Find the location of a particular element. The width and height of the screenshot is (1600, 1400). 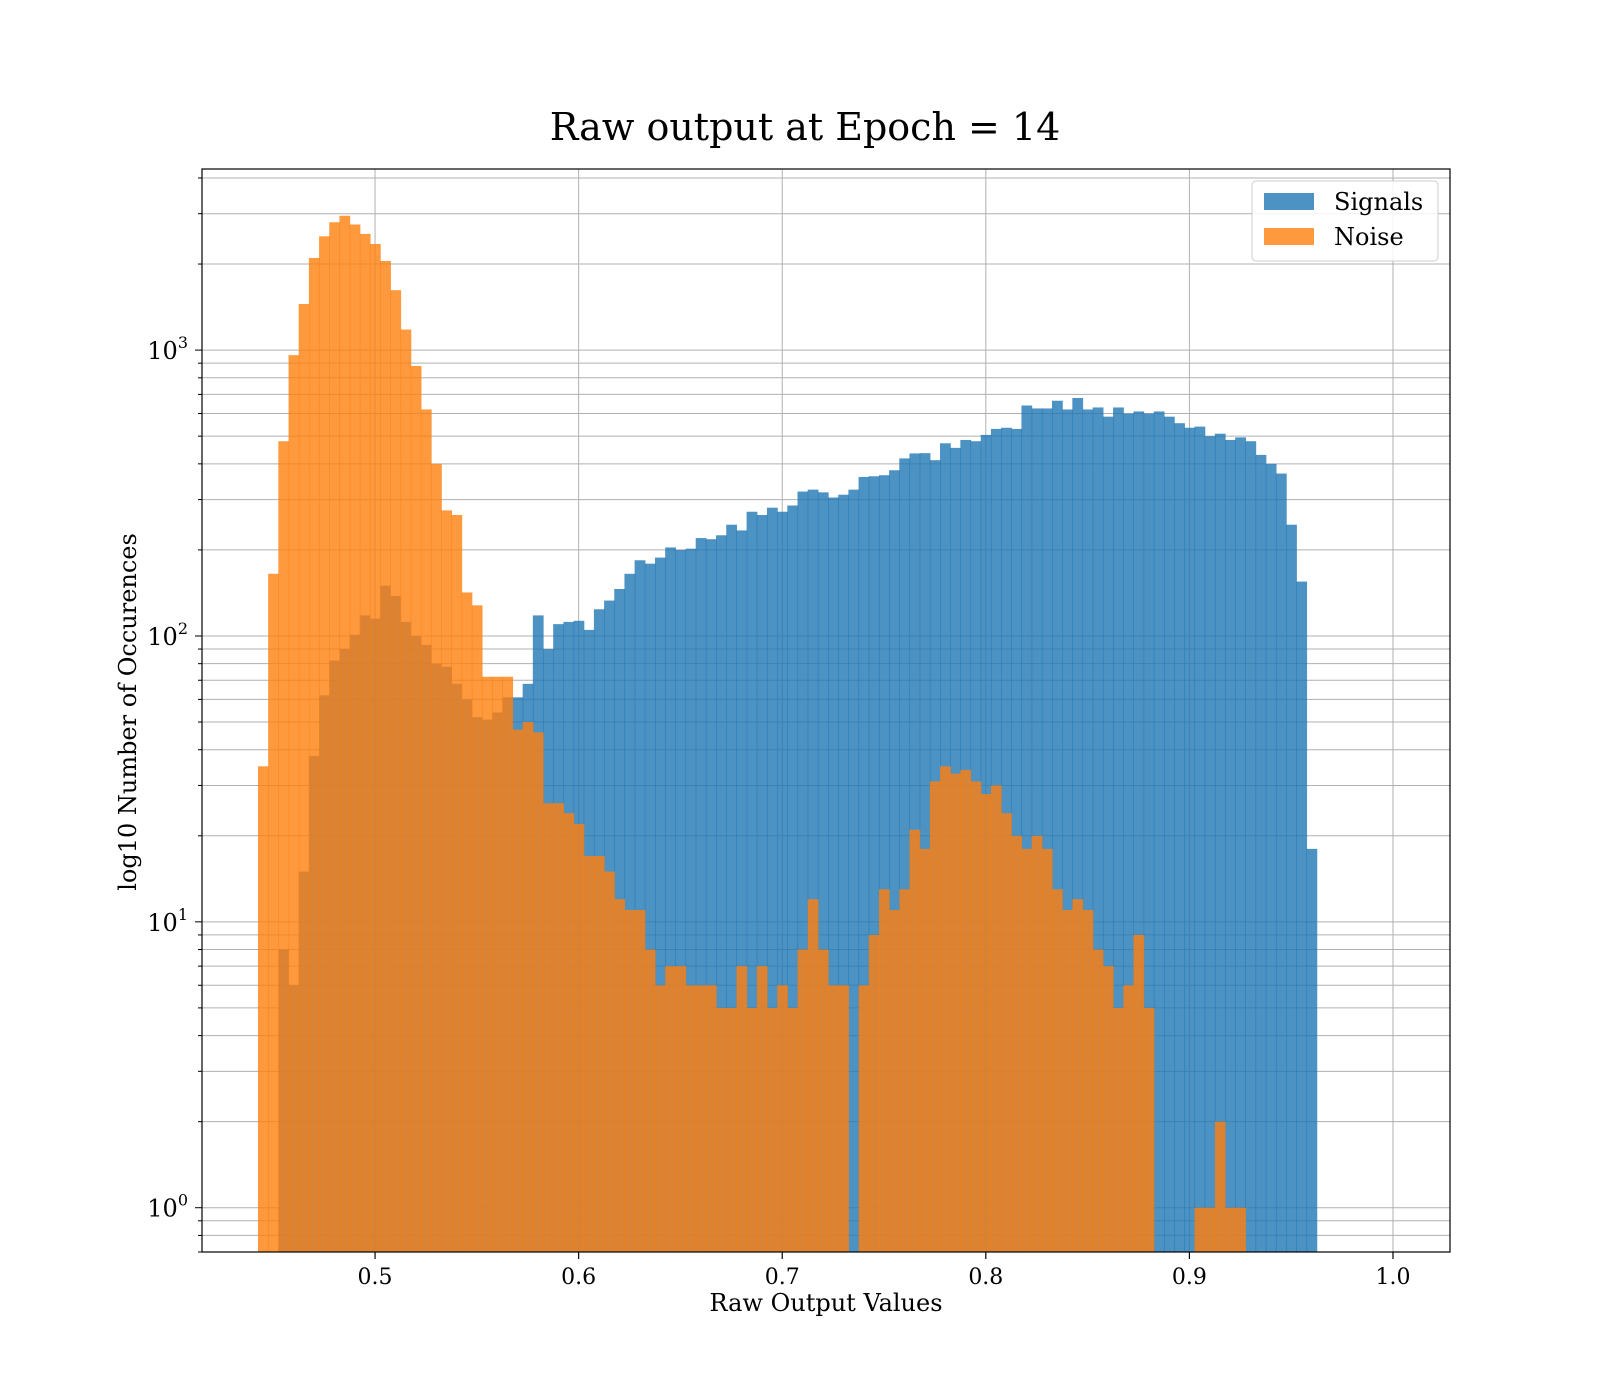

x-tick-label: 0.7 is located at coordinates (782, 1277).